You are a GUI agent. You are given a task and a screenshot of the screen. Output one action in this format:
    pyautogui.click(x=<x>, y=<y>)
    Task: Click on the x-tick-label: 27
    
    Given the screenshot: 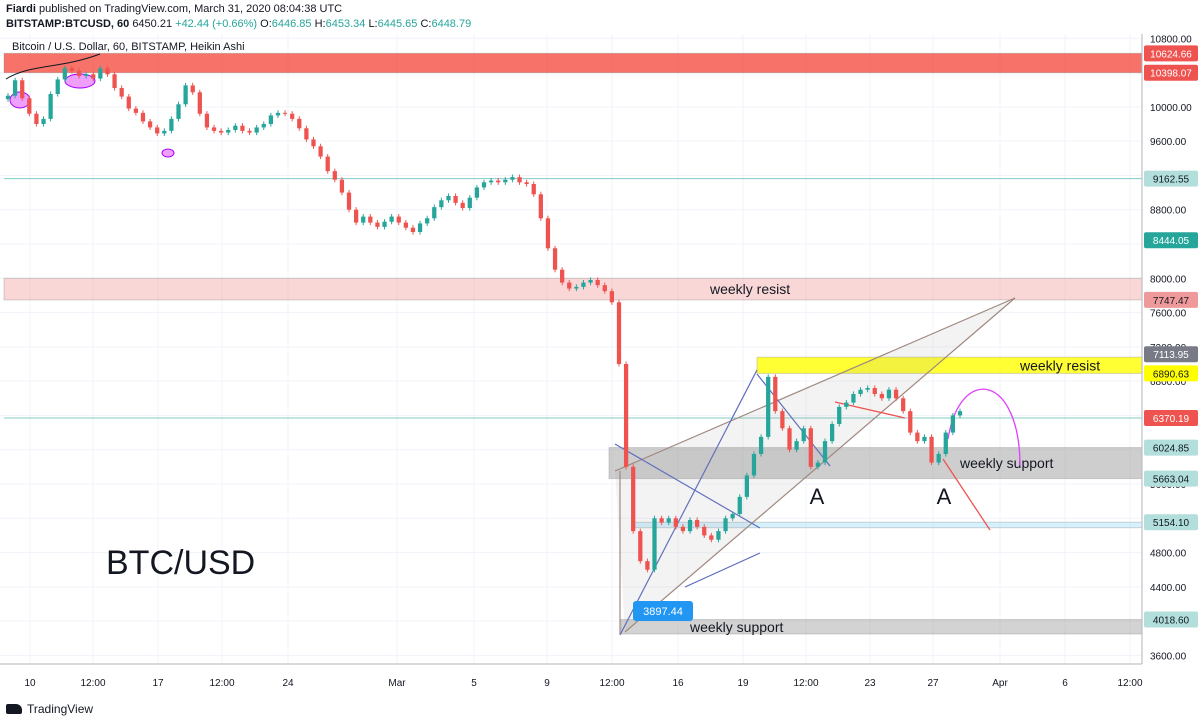 What is the action you would take?
    pyautogui.click(x=933, y=683)
    